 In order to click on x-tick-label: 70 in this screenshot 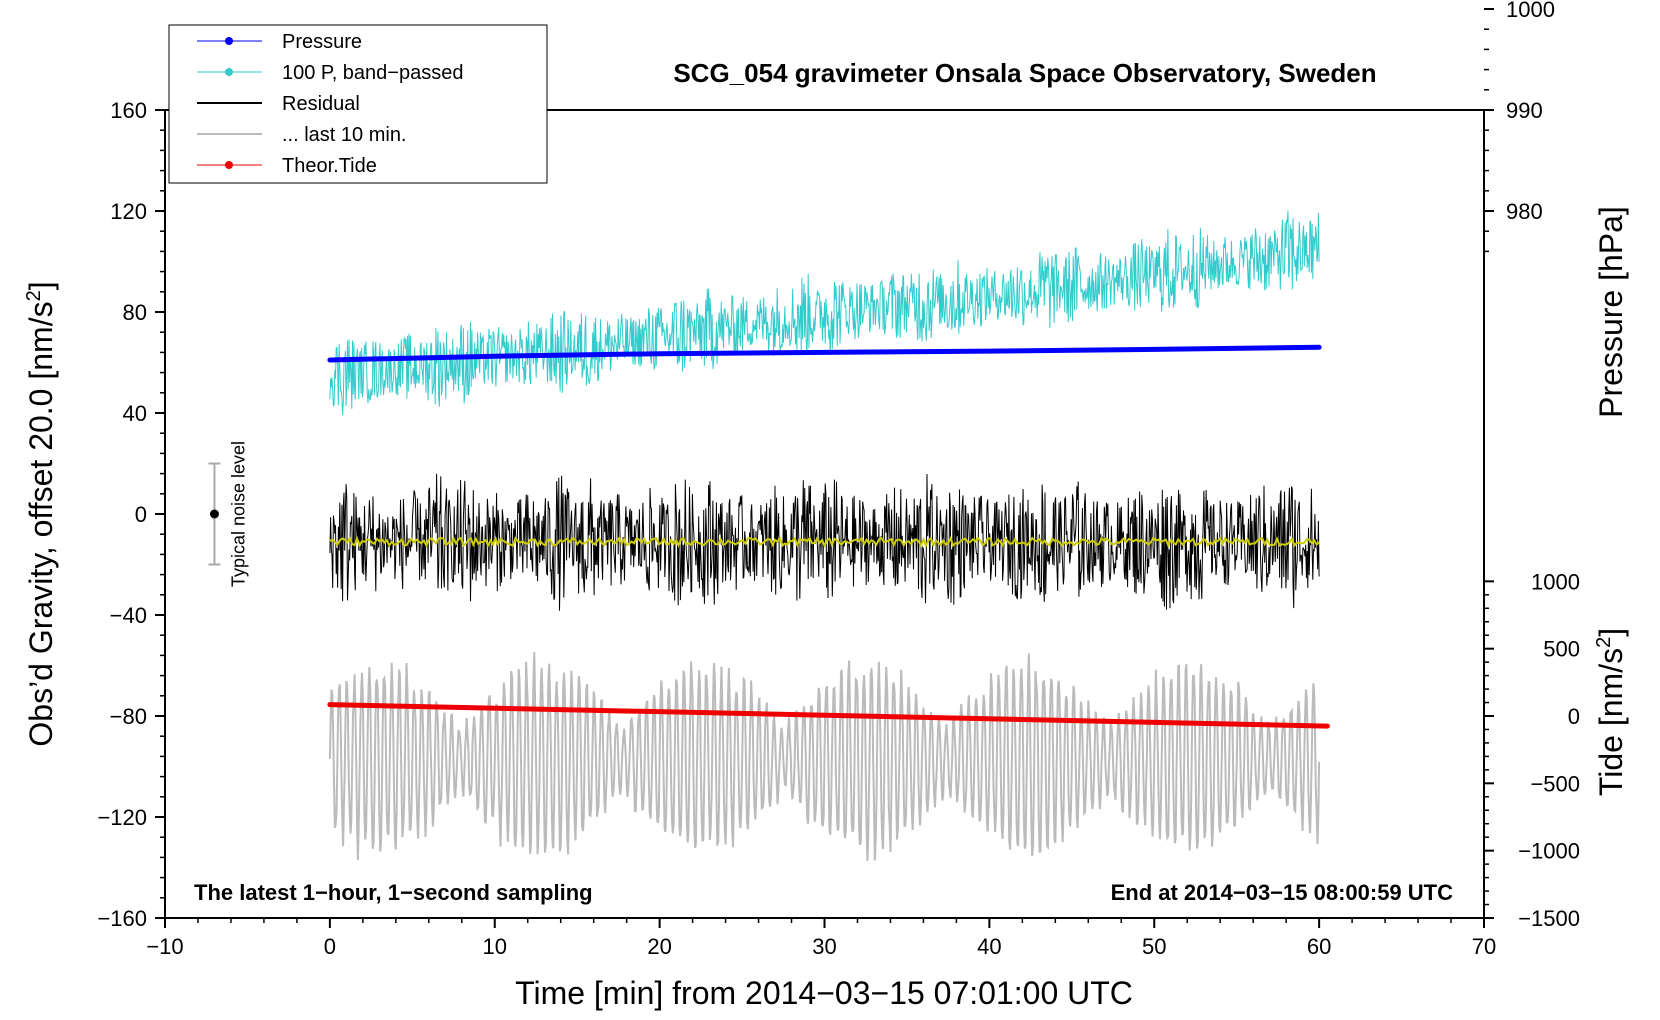, I will do `click(1484, 946)`.